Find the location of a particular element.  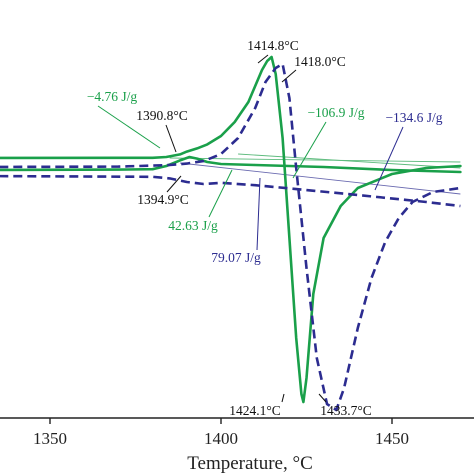

annotation-7: 1394.9°C is located at coordinates (163, 199).